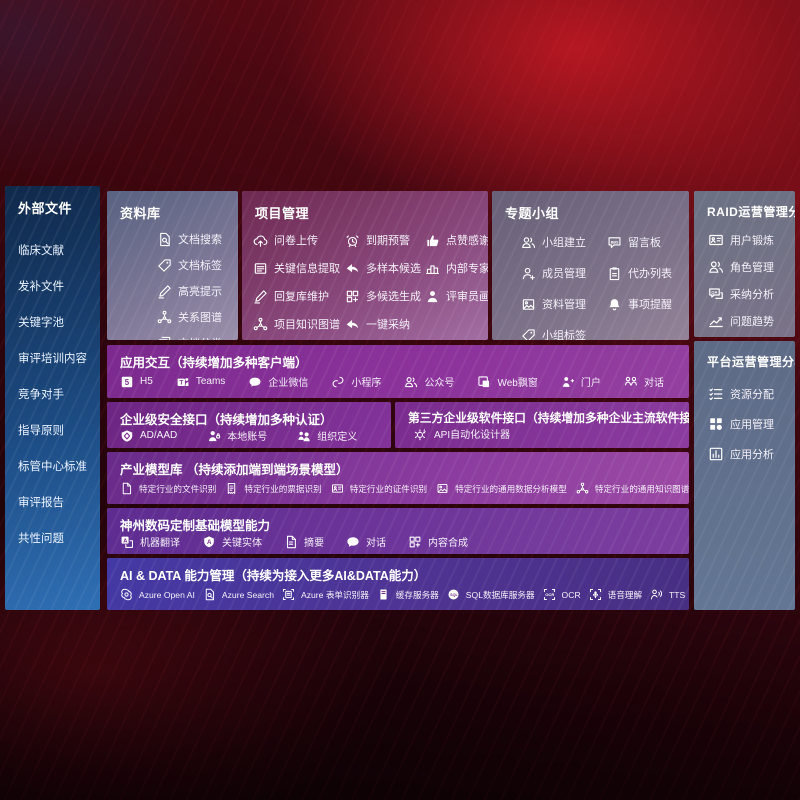 The width and height of the screenshot is (800, 800). What do you see at coordinates (646, 304) in the screenshot?
I see `feature-item: 事项提醒` at bounding box center [646, 304].